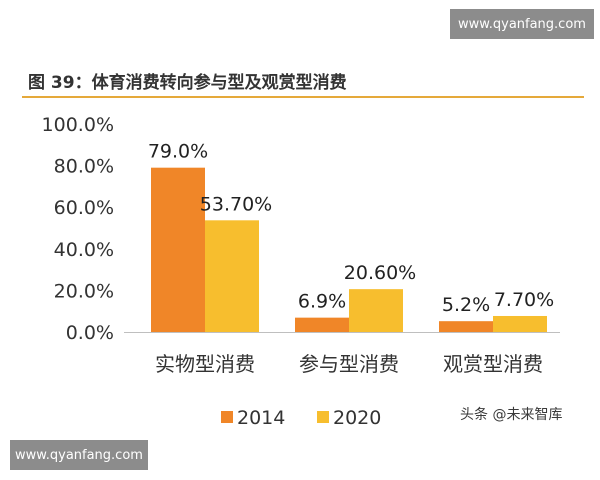 The image size is (600, 480). What do you see at coordinates (187, 83) in the screenshot?
I see `chart-title: 图 39：体育消费转向参与型及观赏型消费` at bounding box center [187, 83].